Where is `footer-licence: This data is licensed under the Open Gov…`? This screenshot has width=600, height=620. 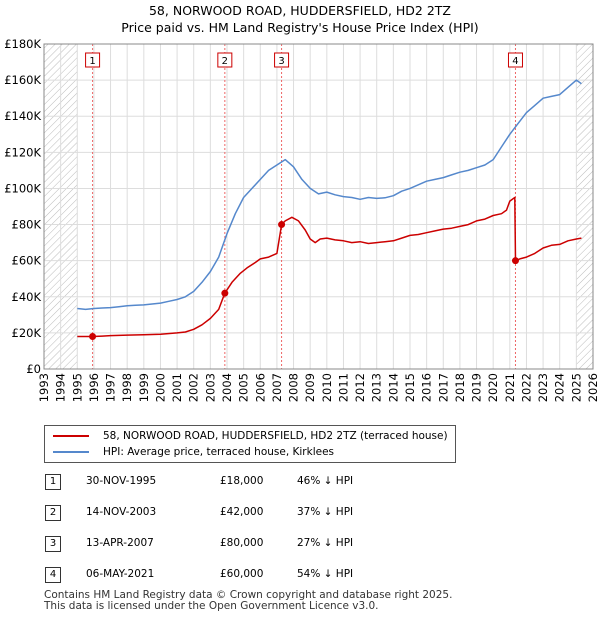
footer-licence: This data is licensed under the Open Gov… is located at coordinates (211, 606).